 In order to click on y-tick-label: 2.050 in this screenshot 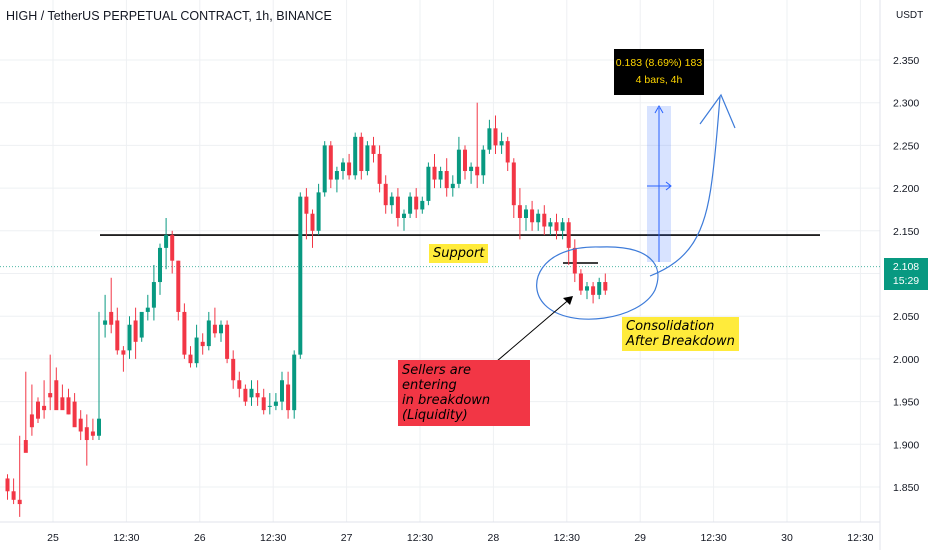, I will do `click(906, 317)`.